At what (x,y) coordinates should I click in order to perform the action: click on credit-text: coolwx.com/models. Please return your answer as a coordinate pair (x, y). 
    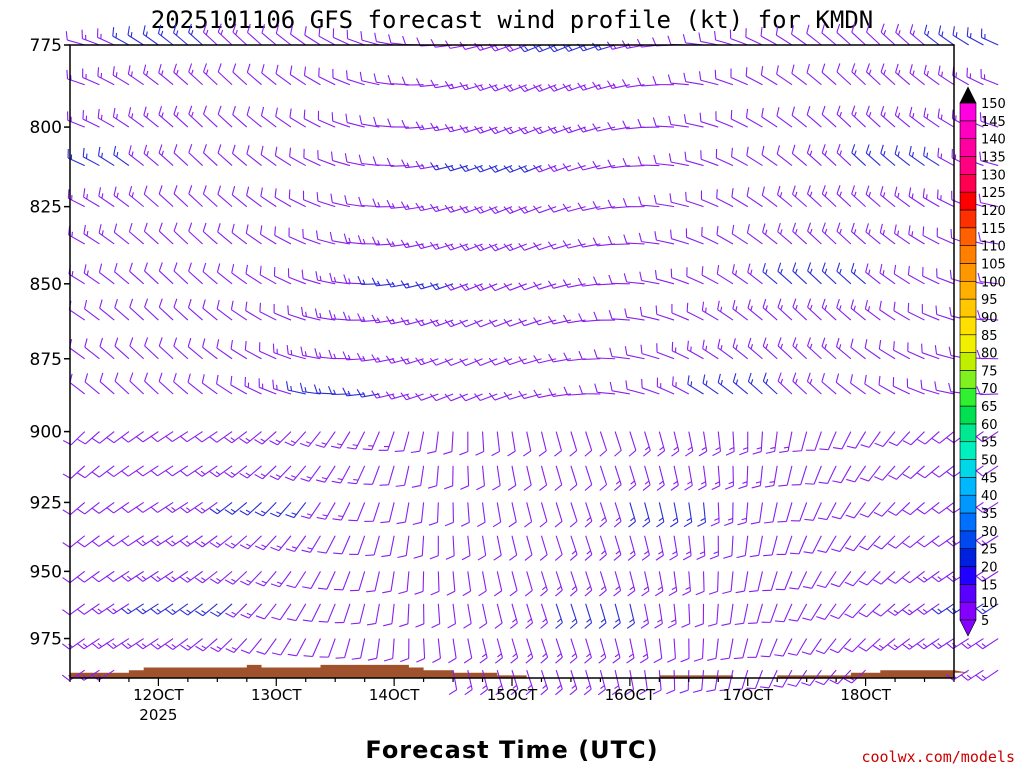
    Looking at the image, I should click on (938, 757).